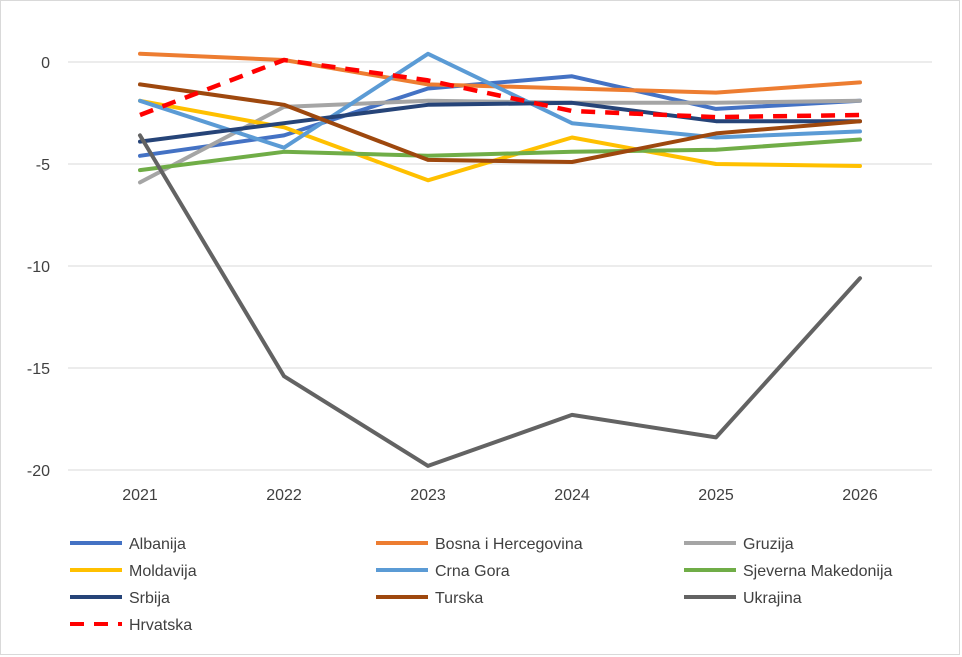  I want to click on y-tick-label: 0, so click(45, 63).